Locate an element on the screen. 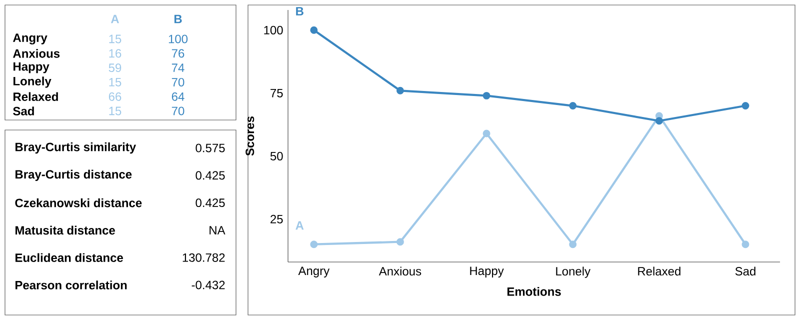  text: Czekanowski distance is located at coordinates (78, 203).